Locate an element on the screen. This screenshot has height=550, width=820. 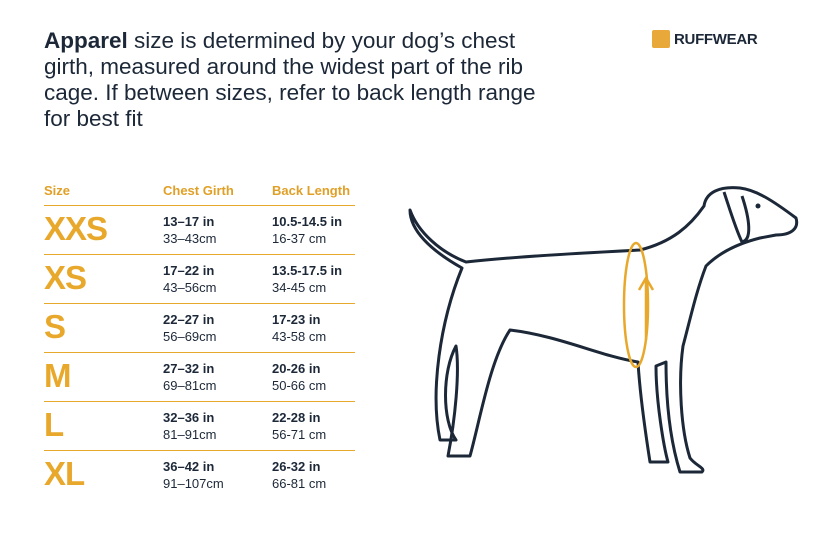
centimeters: 81–91cm is located at coordinates (190, 434).